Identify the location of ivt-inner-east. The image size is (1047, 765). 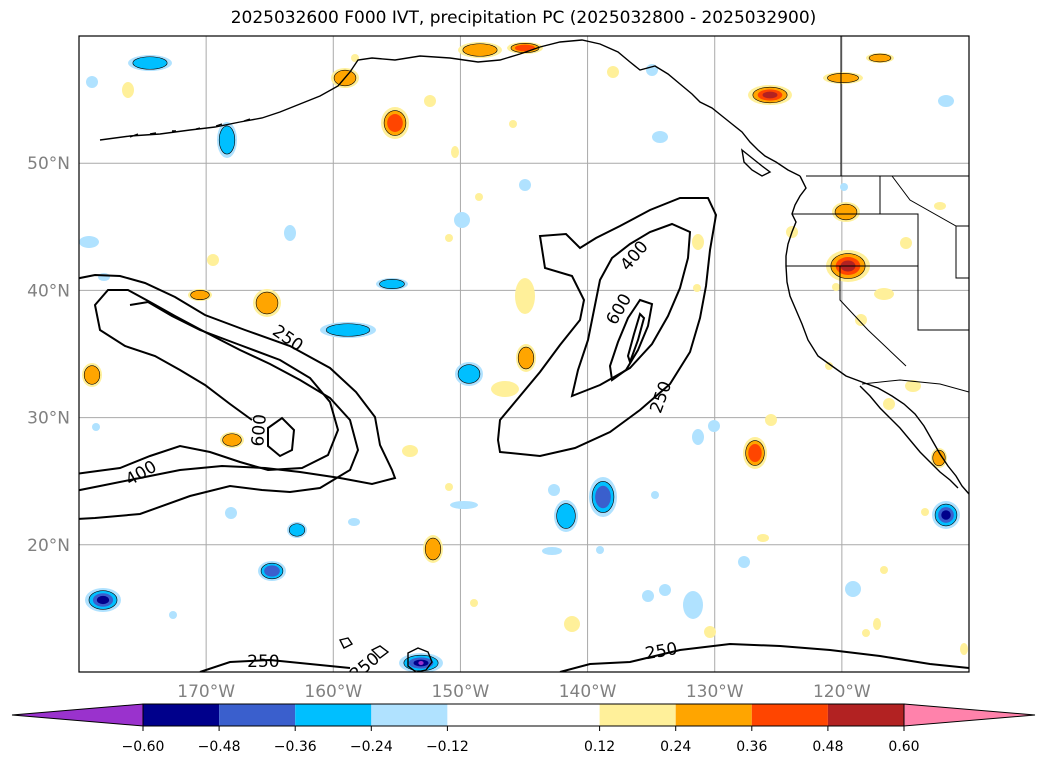
(636, 339).